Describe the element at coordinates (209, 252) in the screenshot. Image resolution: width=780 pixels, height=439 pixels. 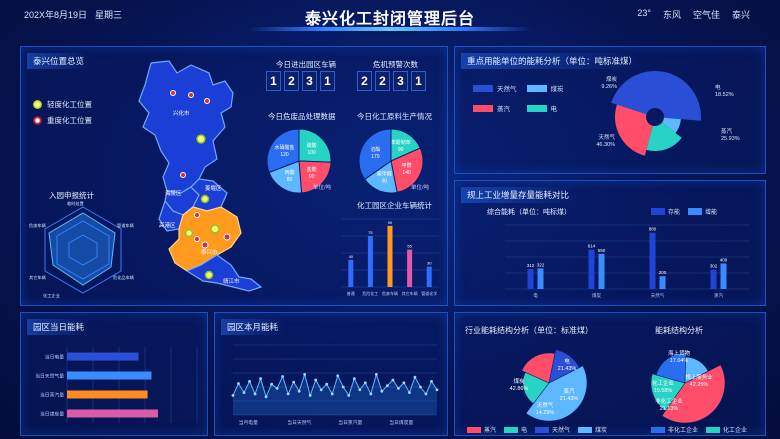
I see `place-taixing: 泰兴市` at that location.